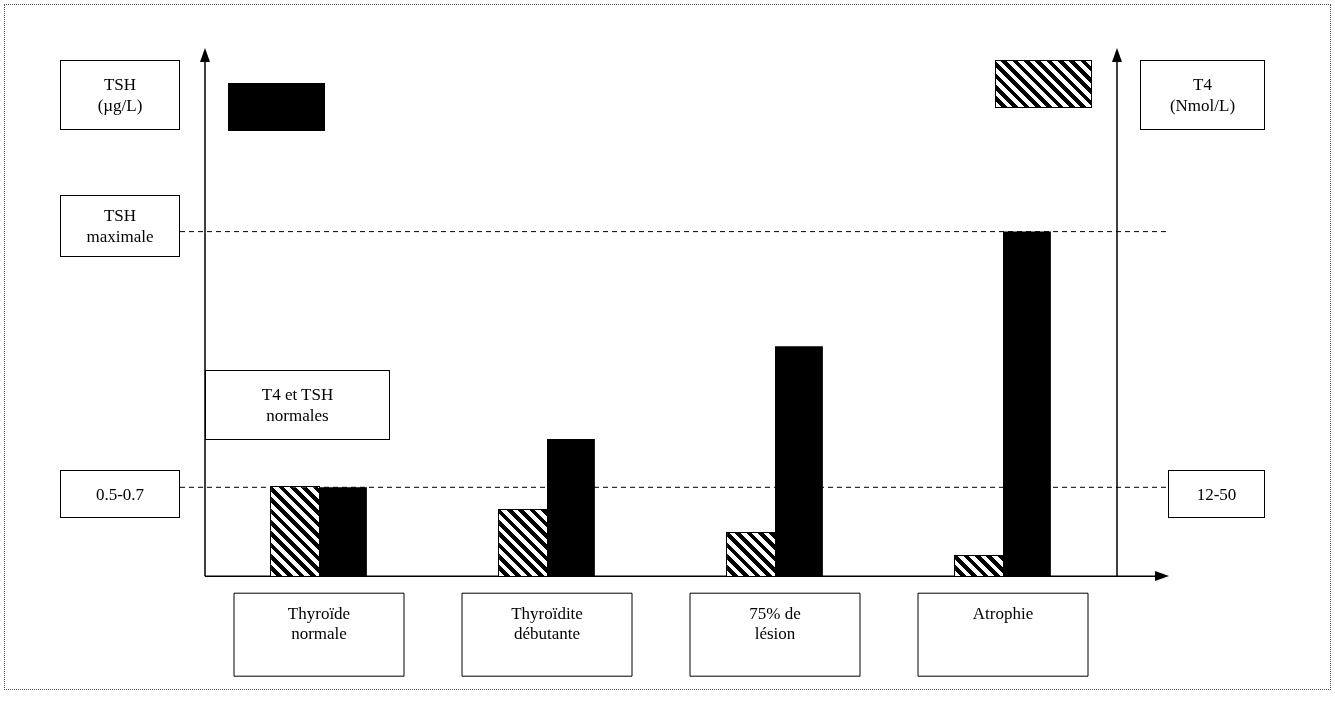 Image resolution: width=1335 pixels, height=713 pixels. Describe the element at coordinates (1202, 95) in the screenshot. I see `text: T4 (Nmol/L)` at that location.